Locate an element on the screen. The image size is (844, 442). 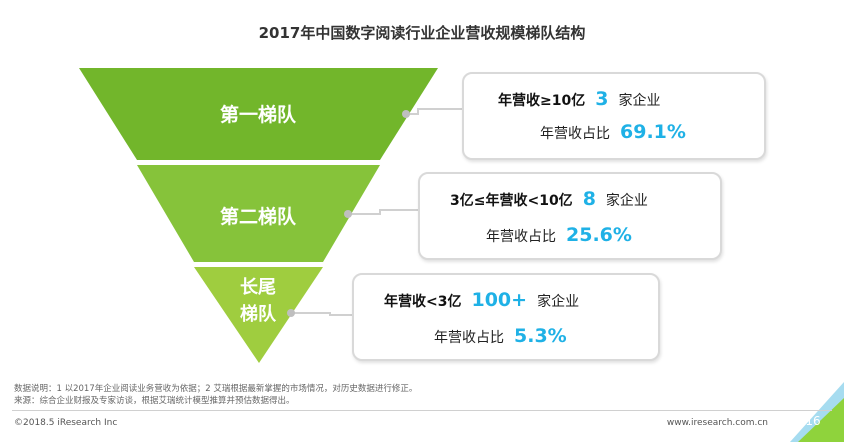
tier-2-share: 25.6% is located at coordinates (599, 235).